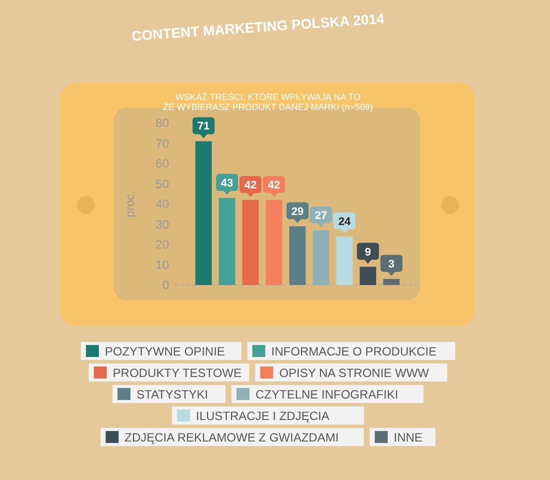 This screenshot has height=480, width=550. I want to click on legend-label: POZYTYWNE OPINIE, so click(164, 351).